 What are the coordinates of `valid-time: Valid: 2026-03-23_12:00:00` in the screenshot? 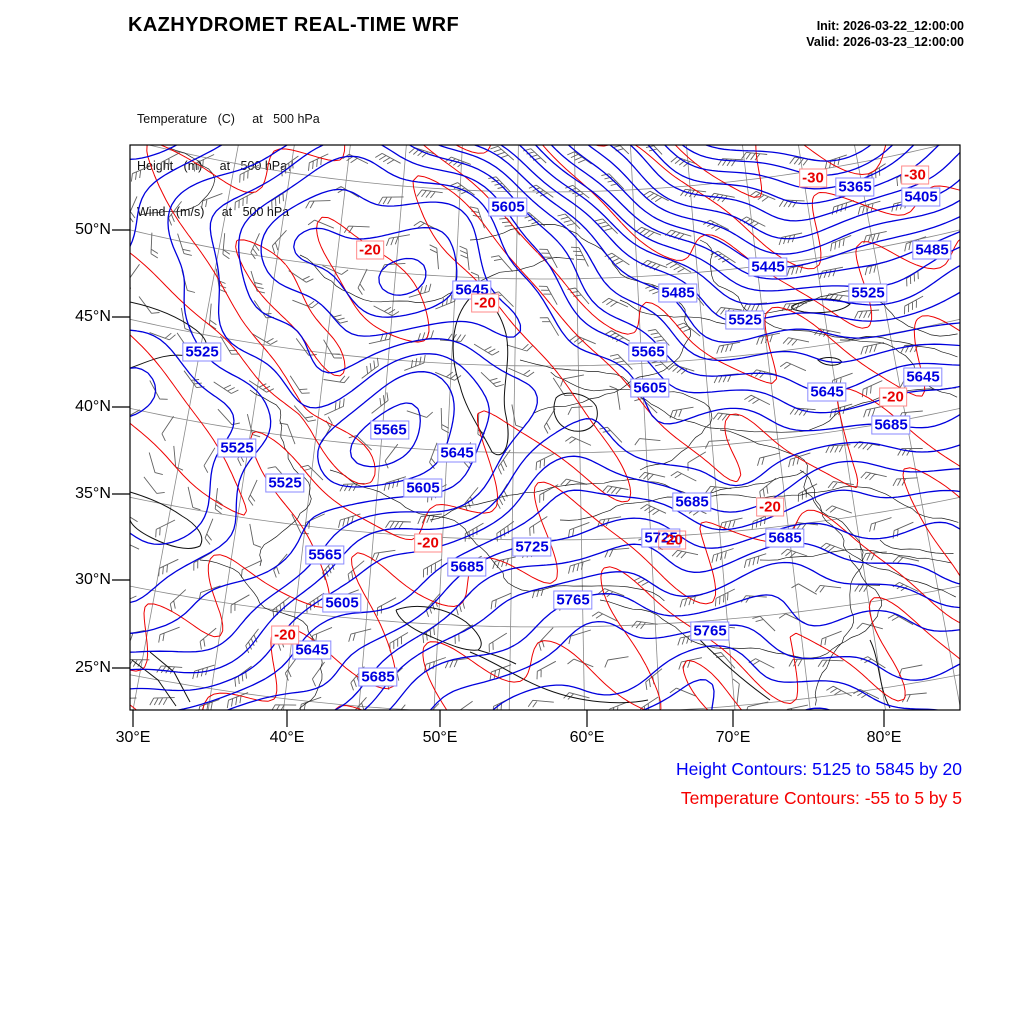 It's located at (885, 42).